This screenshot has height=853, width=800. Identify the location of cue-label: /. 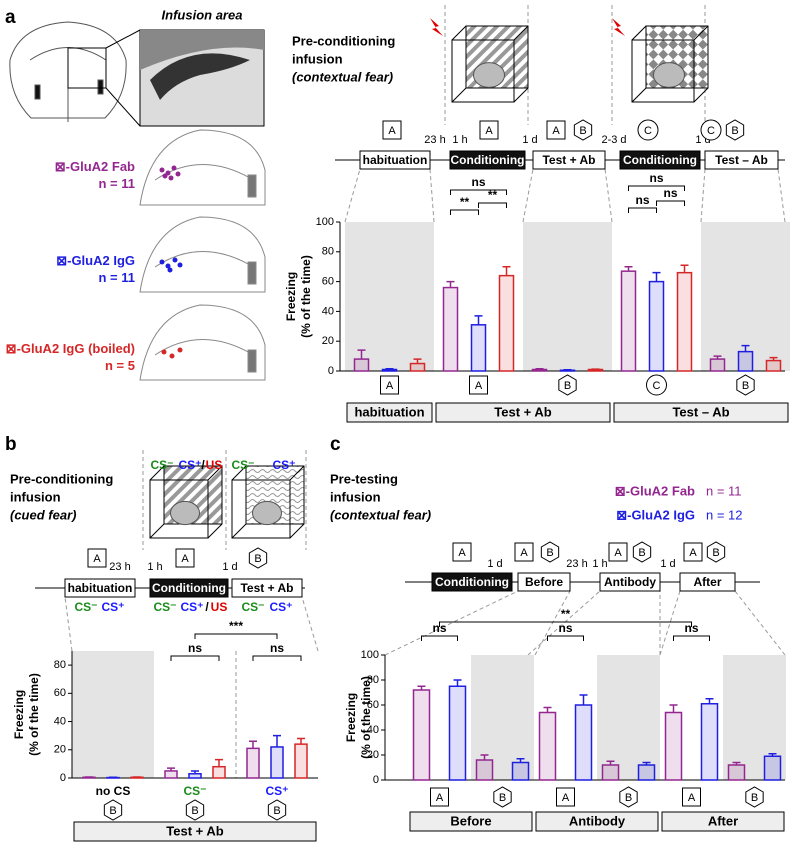
(203, 465).